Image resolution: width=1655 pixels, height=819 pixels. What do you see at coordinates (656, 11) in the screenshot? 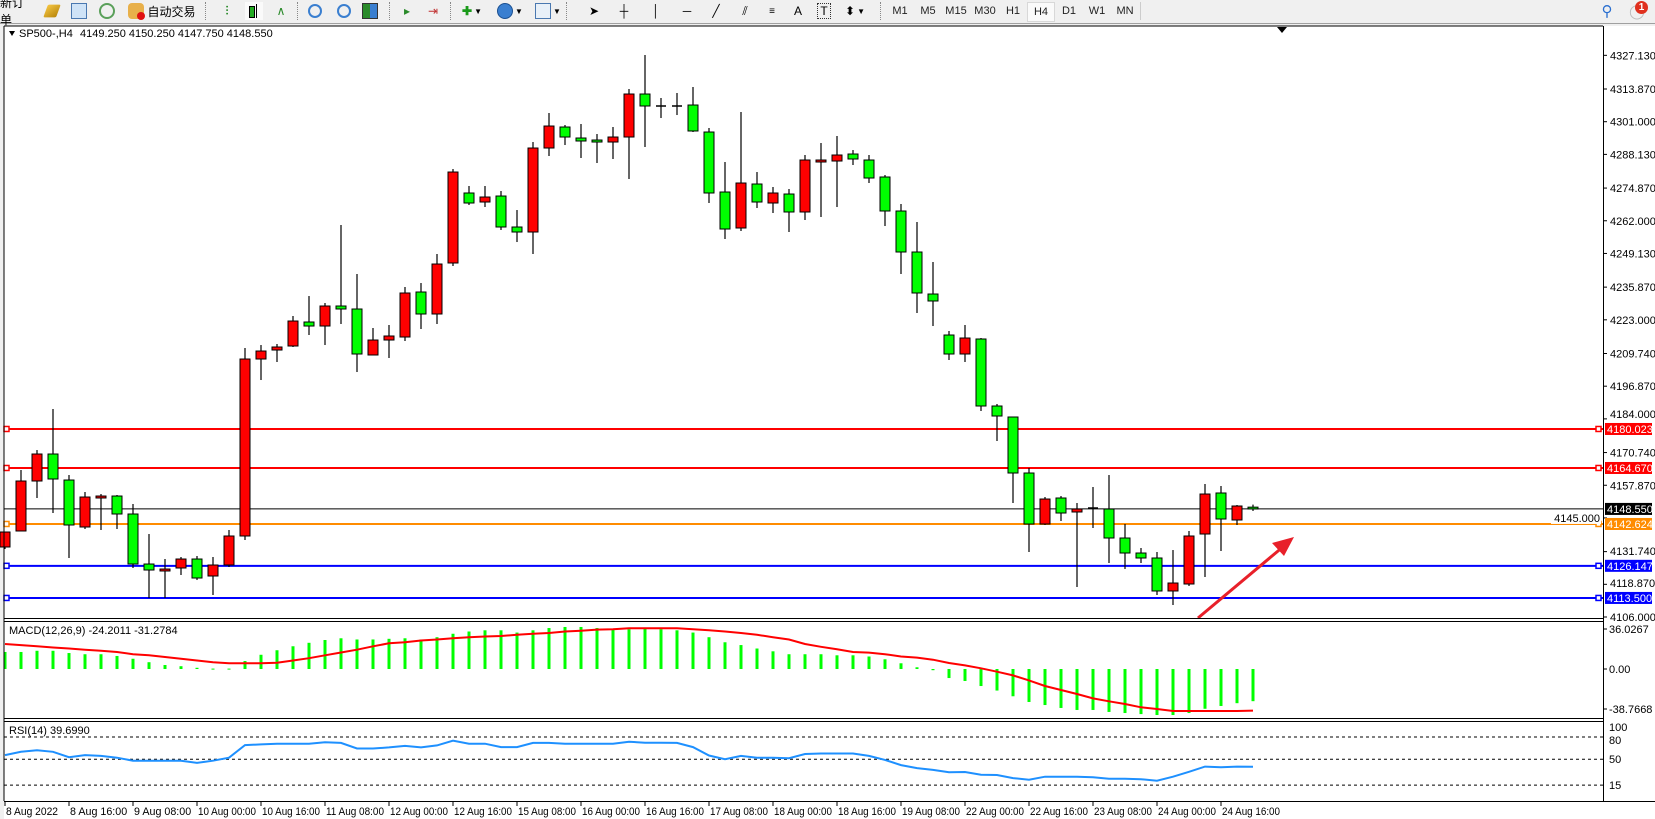
I see `vertical-line-tool: │` at bounding box center [656, 11].